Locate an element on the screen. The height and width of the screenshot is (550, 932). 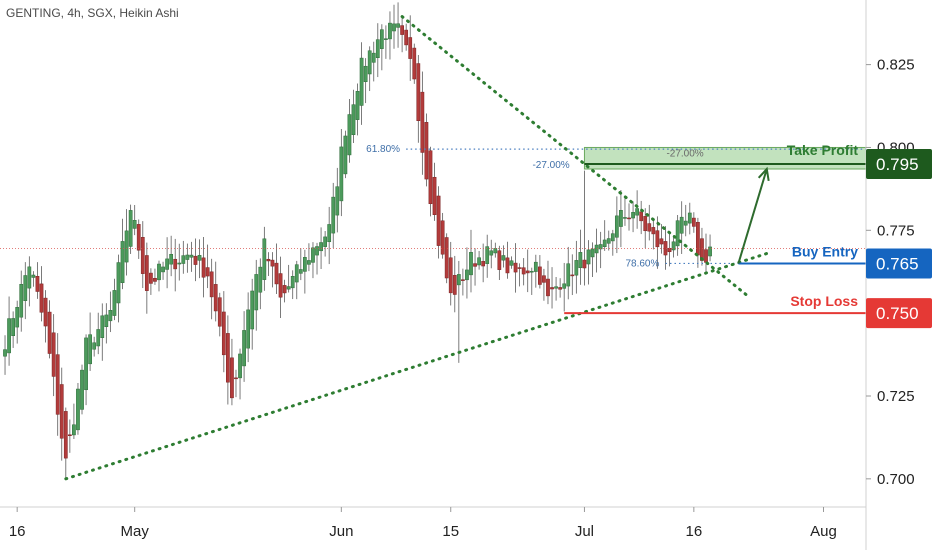
price-tag-label: 0.765 is located at coordinates (897, 263).